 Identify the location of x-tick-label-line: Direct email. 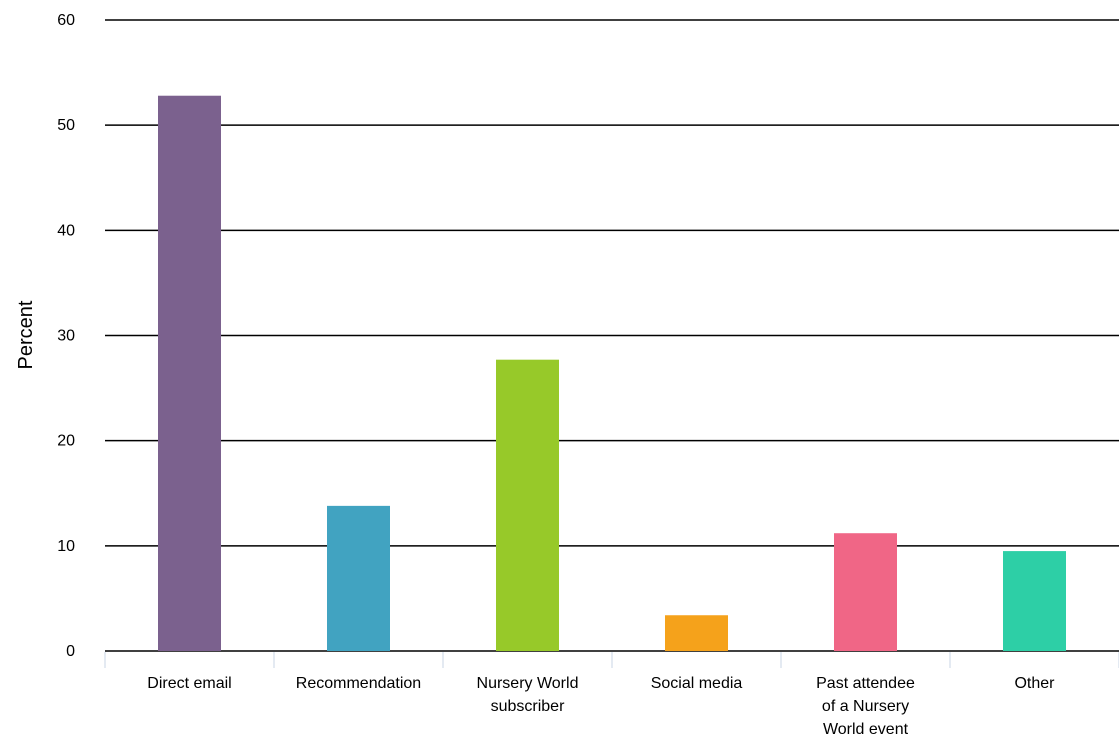
(189, 683).